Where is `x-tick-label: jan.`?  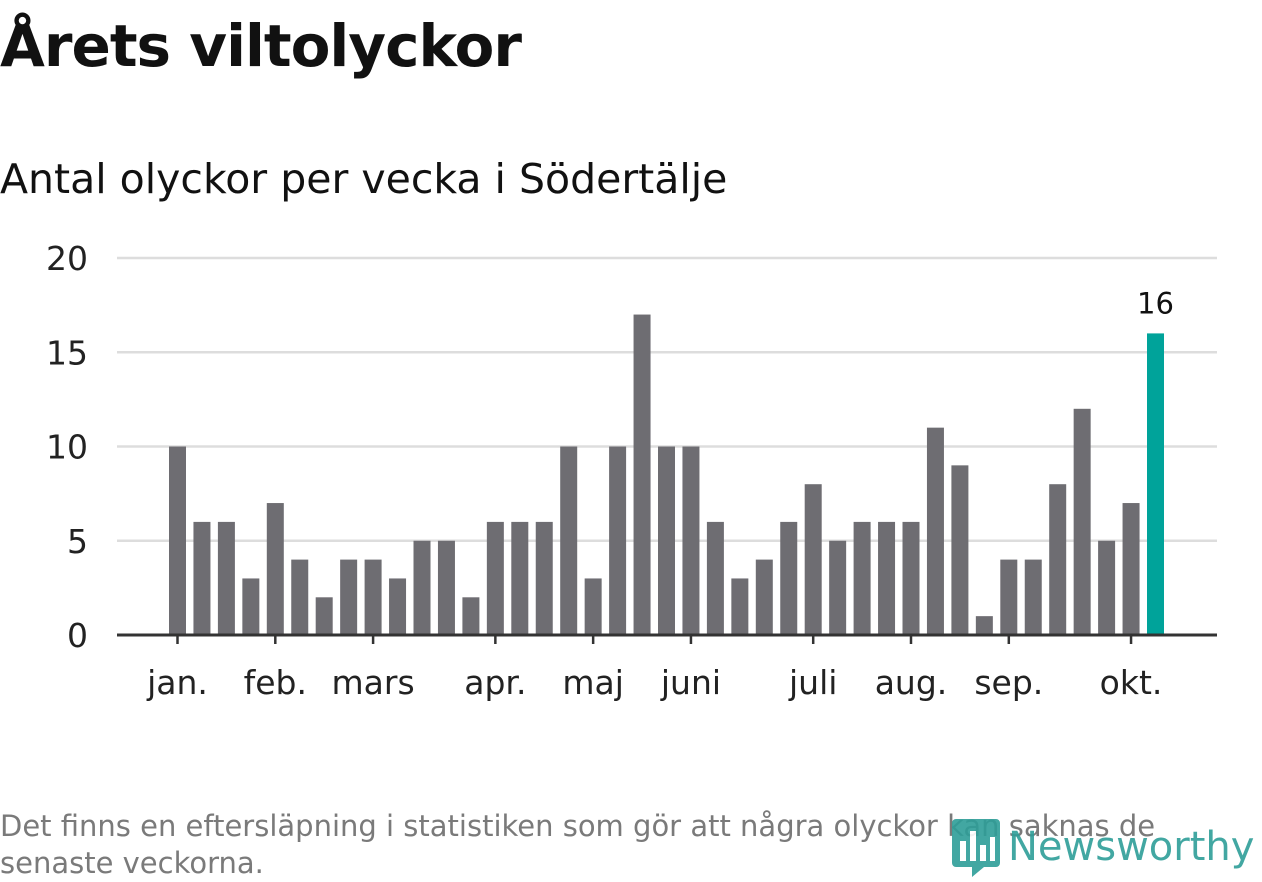
x-tick-label: jan. is located at coordinates (177, 682).